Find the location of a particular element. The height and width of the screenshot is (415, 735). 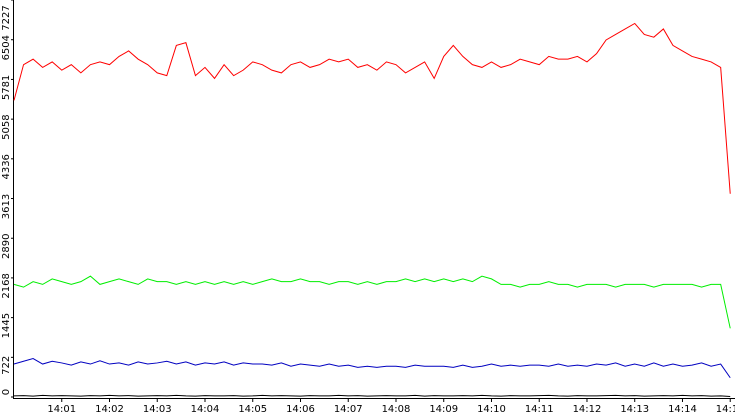

x-tick-label: 14:12 is located at coordinates (587, 409).